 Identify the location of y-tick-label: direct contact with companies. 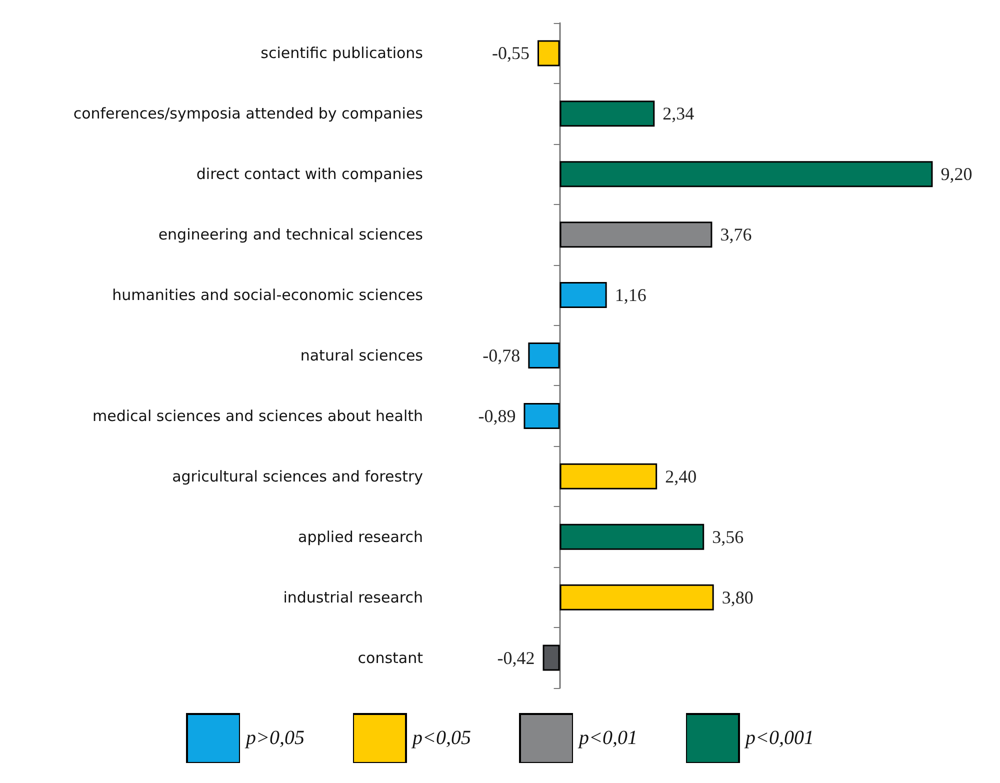
(310, 174).